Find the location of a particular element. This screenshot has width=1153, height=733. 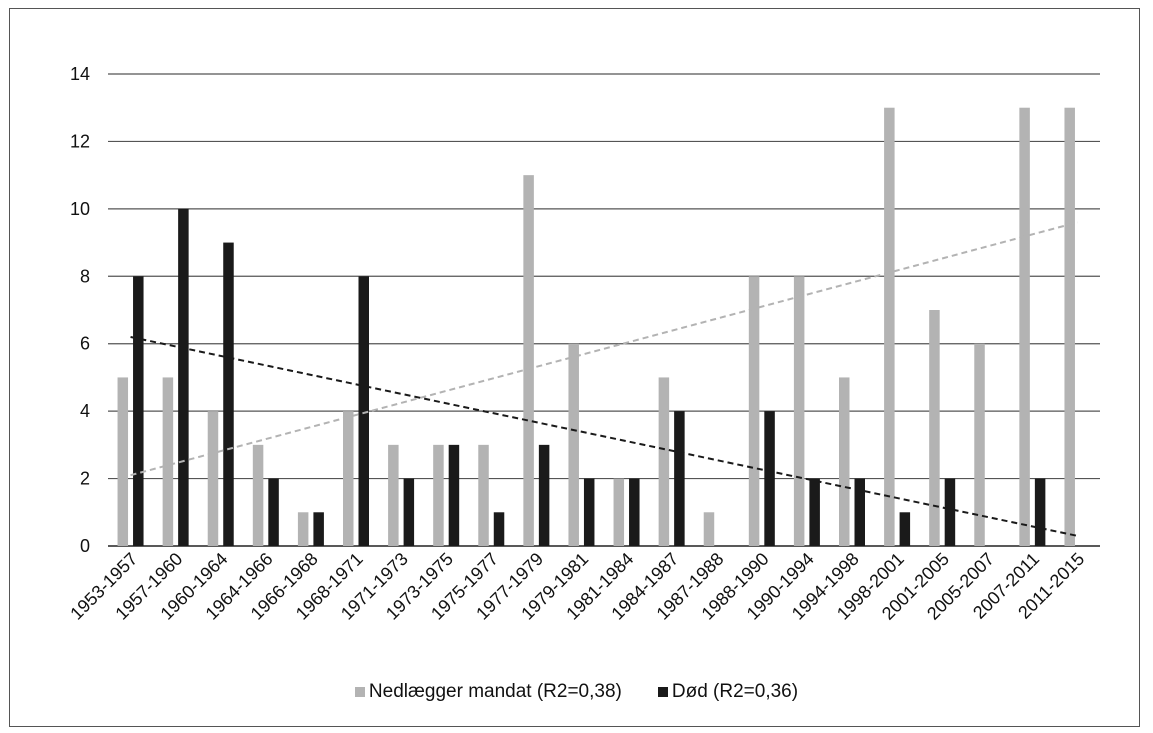

bar-s0-1988-1990 is located at coordinates (754, 411).